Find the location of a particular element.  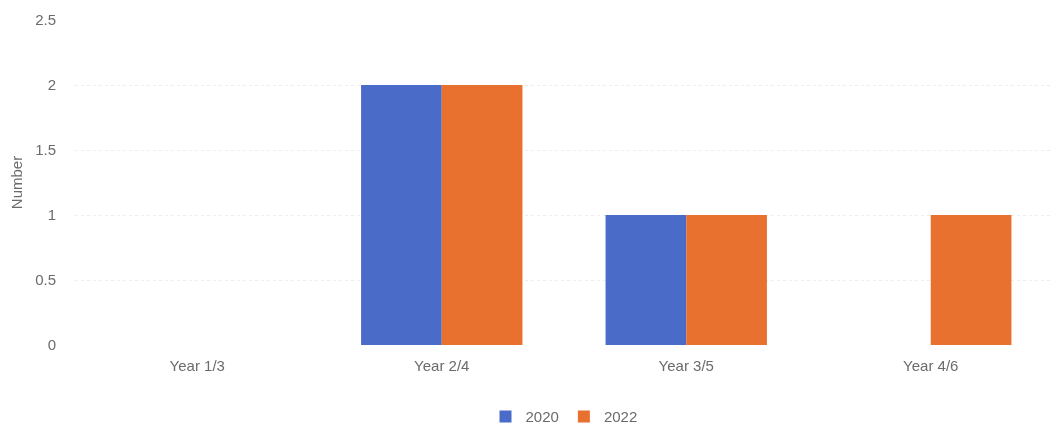

x-tick-label: Year 1/3 is located at coordinates (197, 365).